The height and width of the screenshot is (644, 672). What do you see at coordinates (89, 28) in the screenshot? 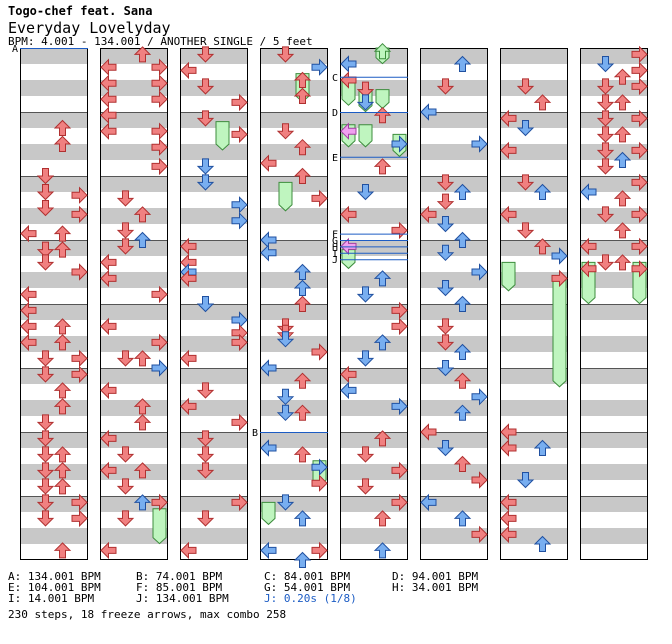
I see `song-title: Everyday Lovelyday` at bounding box center [89, 28].